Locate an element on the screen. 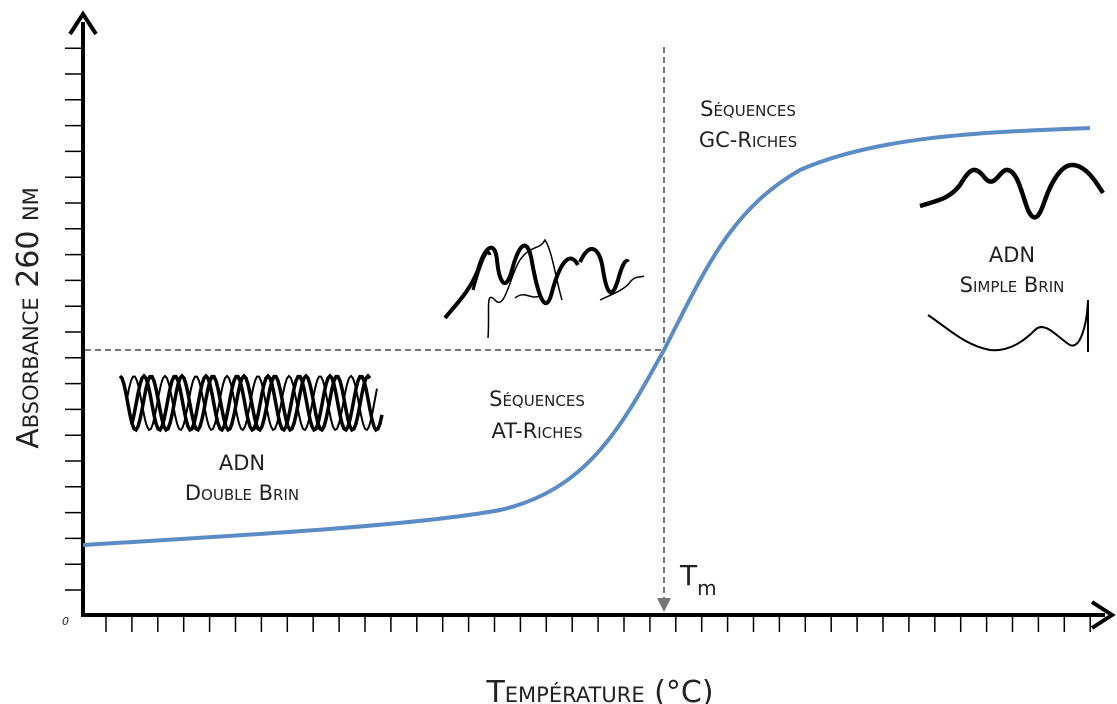 This screenshot has width=1117, height=704. y-axis-arrow is located at coordinates (83, 23).